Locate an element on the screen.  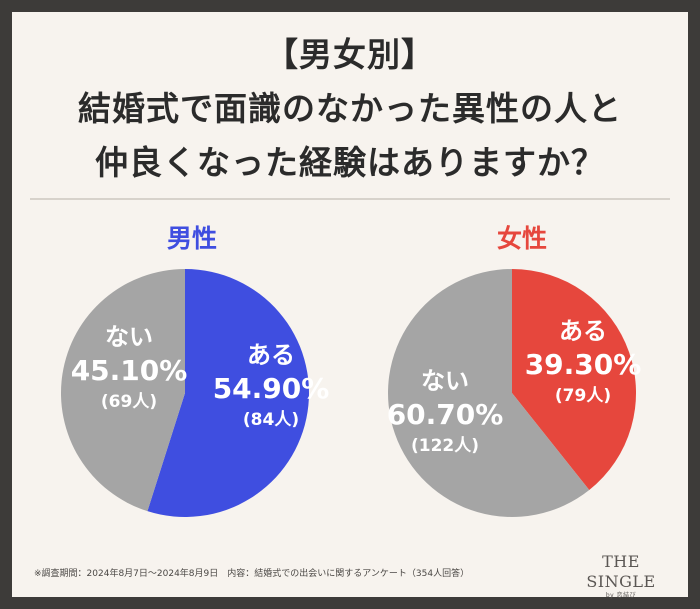
title-line-3: 仲良くなった経験はありますか？ is located at coordinates (350, 162).